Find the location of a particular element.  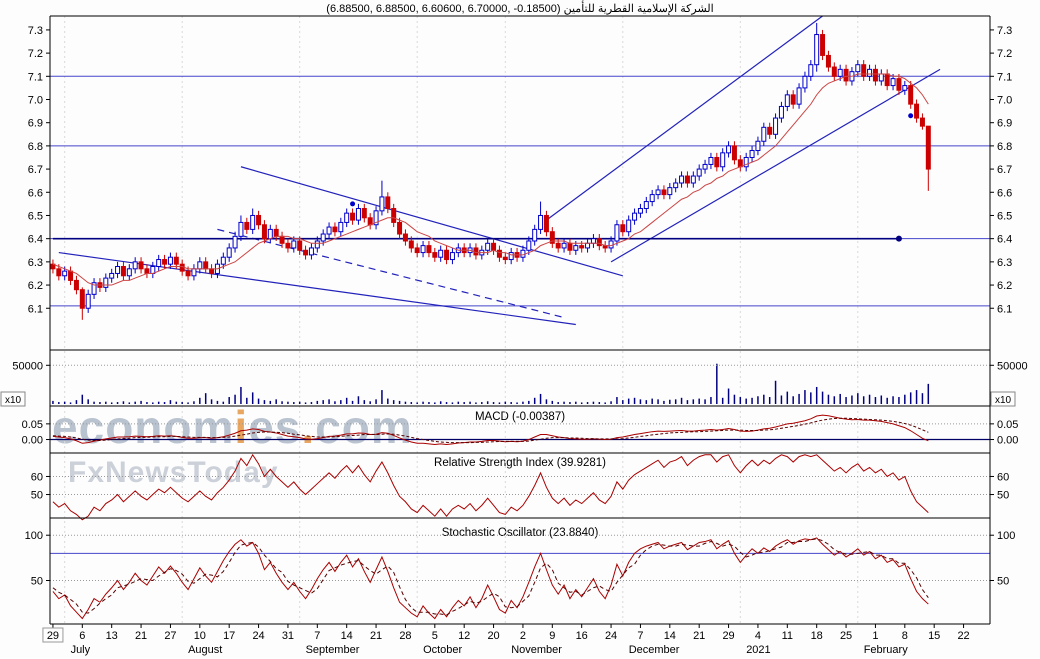

svg-text: 20 is located at coordinates (493, 636).